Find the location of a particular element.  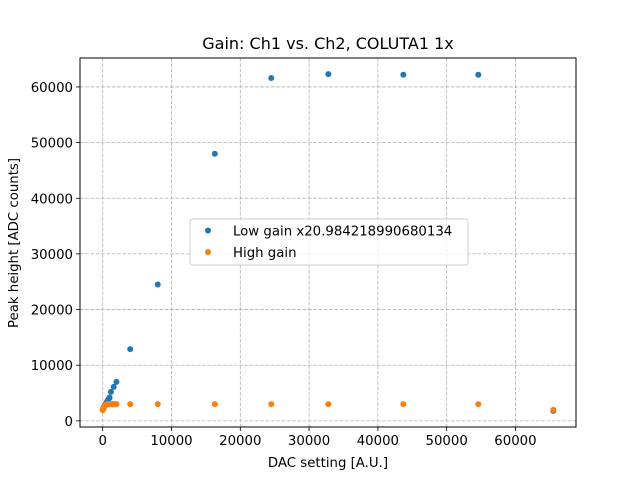

legend-marker-low-gain is located at coordinates (208, 230).